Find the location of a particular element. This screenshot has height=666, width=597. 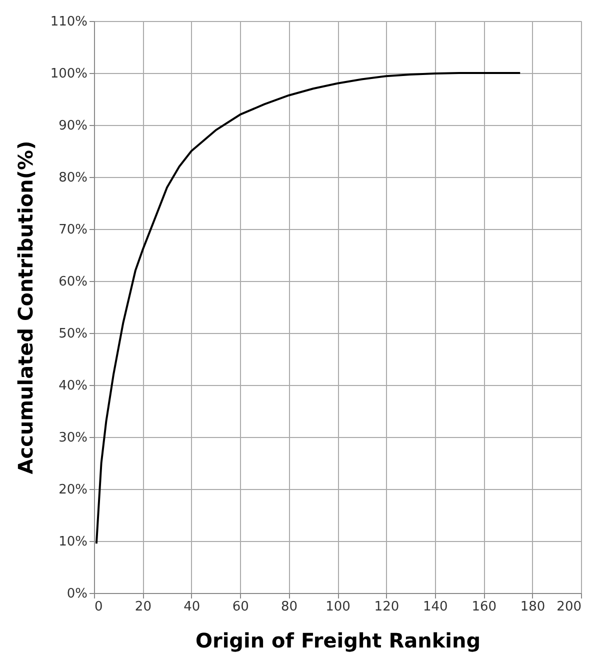

x-tick-label: 140 is located at coordinates (435, 607).